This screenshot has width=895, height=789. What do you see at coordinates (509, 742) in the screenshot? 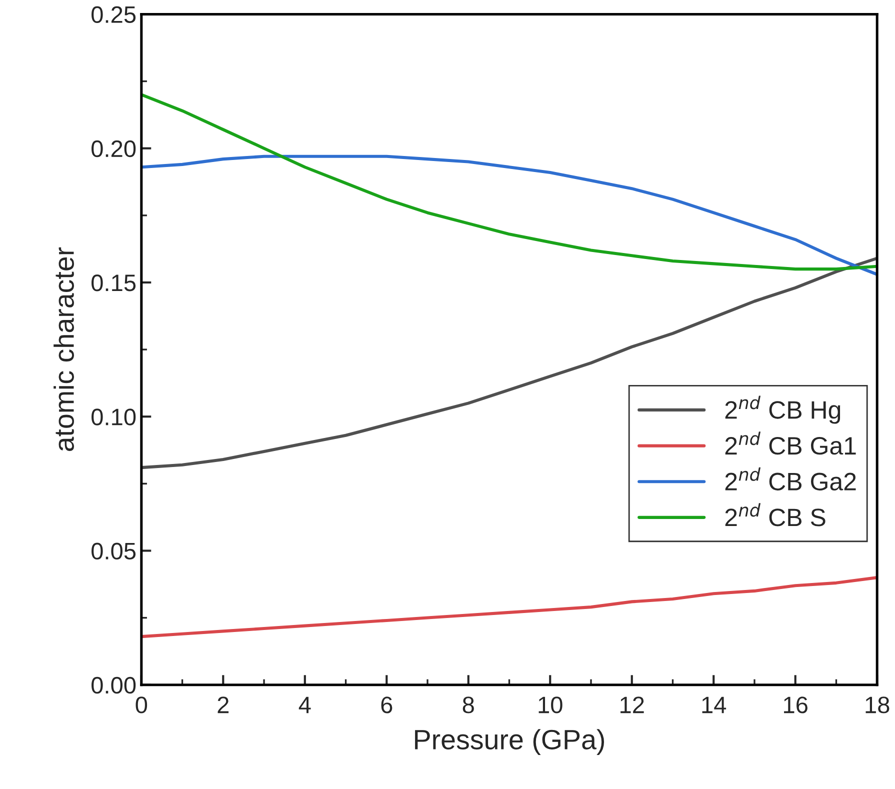
I see `x-axis-title: Pressure (GPa)` at bounding box center [509, 742].